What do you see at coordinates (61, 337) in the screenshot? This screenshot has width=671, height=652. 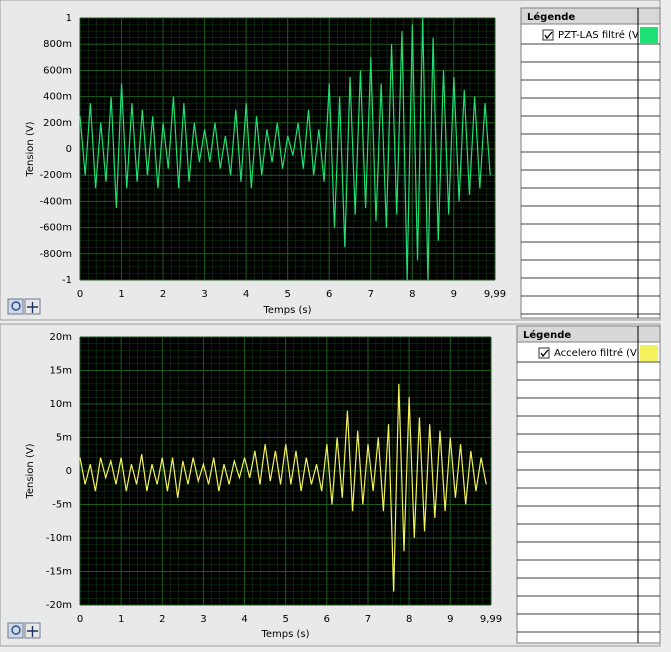 I see `y-tick-label: 20m` at bounding box center [61, 337].